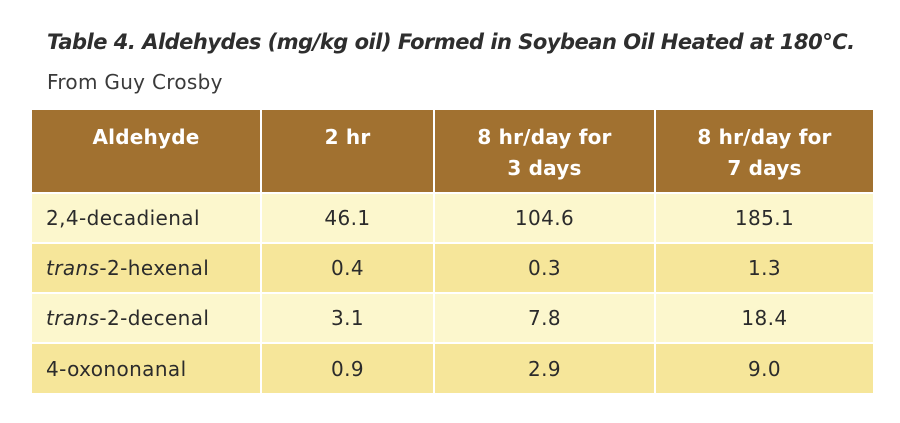 This screenshot has height=423, width=900. I want to click on table-row: 4-oxononanal 0.9 2.9 9.0, so click(452, 367).